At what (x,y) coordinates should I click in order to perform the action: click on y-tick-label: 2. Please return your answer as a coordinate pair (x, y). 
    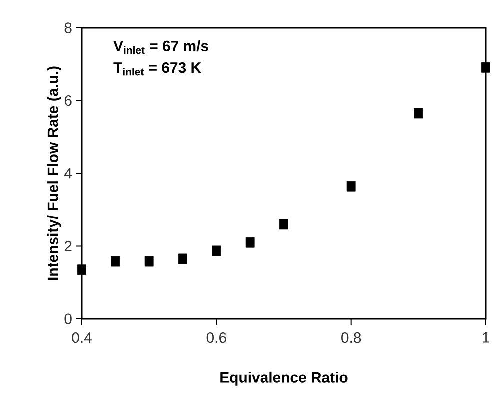
    Looking at the image, I should click on (68, 246).